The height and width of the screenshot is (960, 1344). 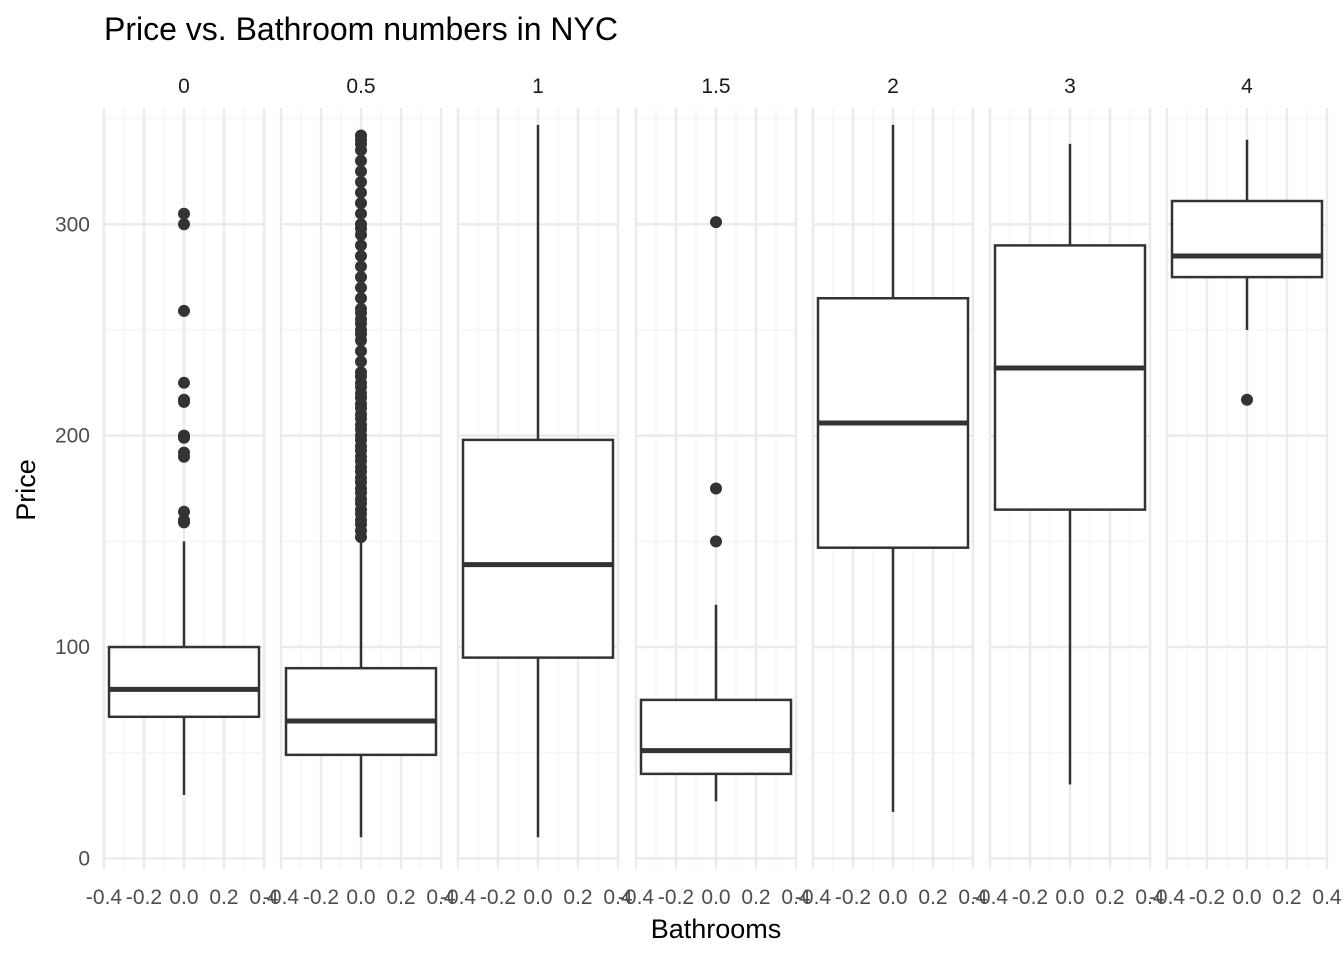 I want to click on y-tick-label: 200, so click(x=72, y=436).